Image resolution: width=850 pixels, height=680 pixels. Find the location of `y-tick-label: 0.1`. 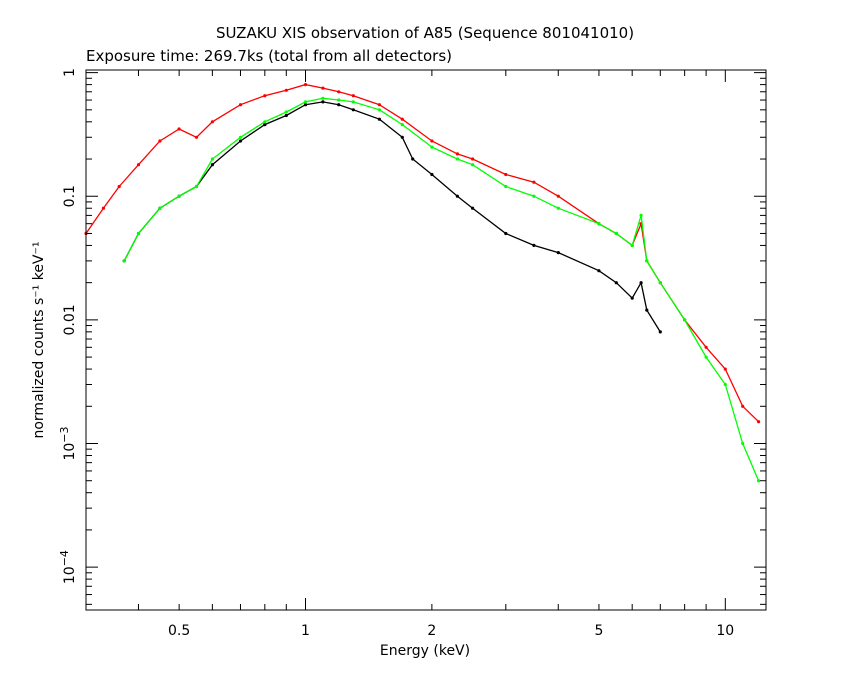

y-tick-label: 0.1 is located at coordinates (70, 196).